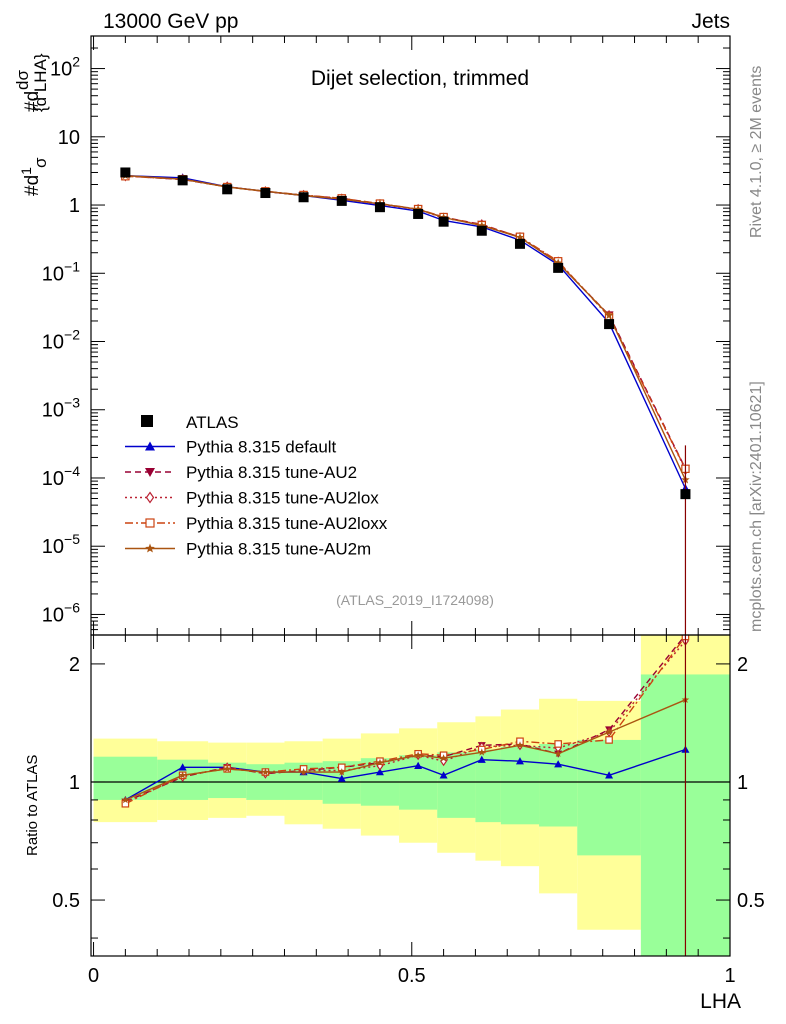 This screenshot has height=1024, width=786. I want to click on header-right: Jets, so click(710, 21).